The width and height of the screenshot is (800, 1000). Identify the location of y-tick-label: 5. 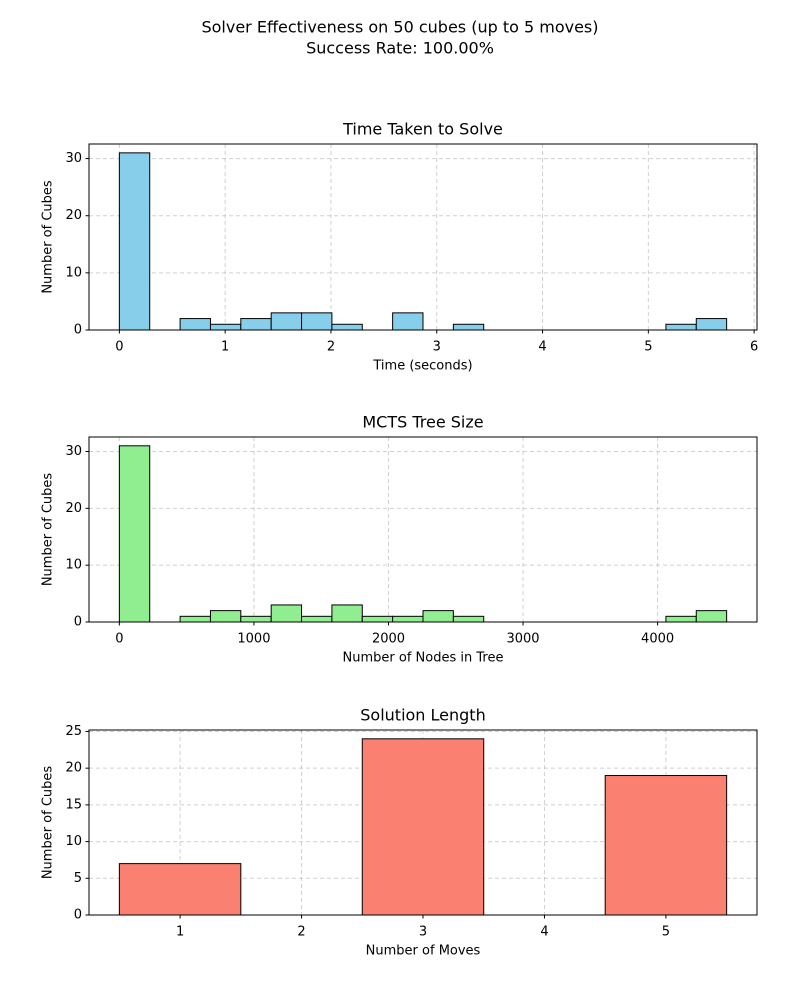
(78, 878).